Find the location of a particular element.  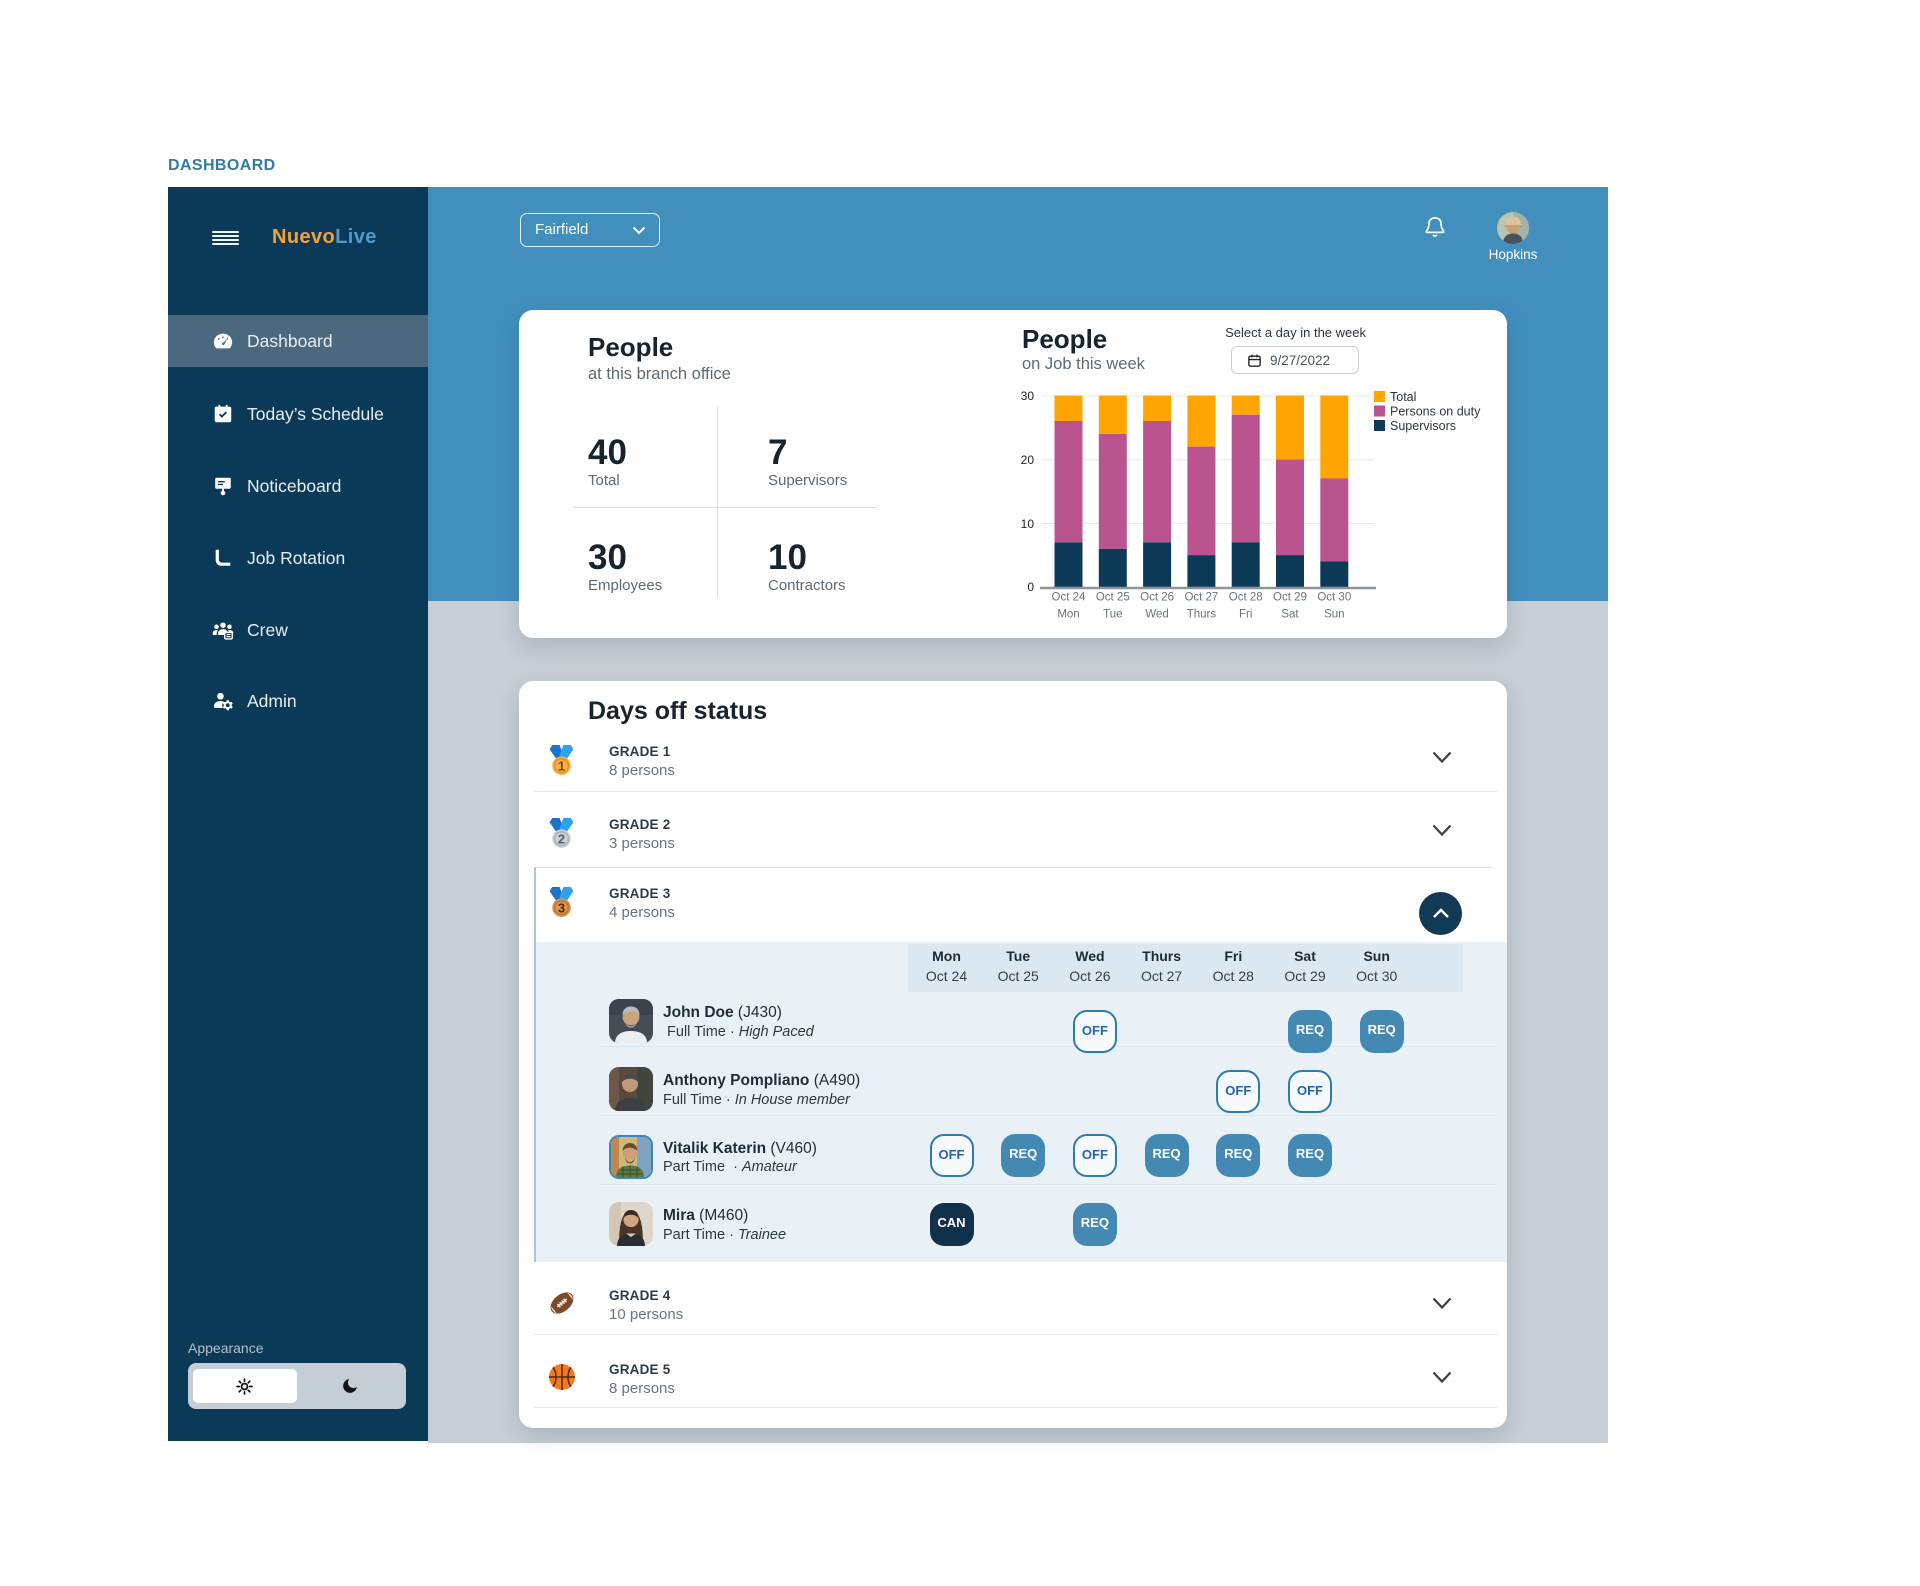

svg-text: 1 is located at coordinates (561, 766).